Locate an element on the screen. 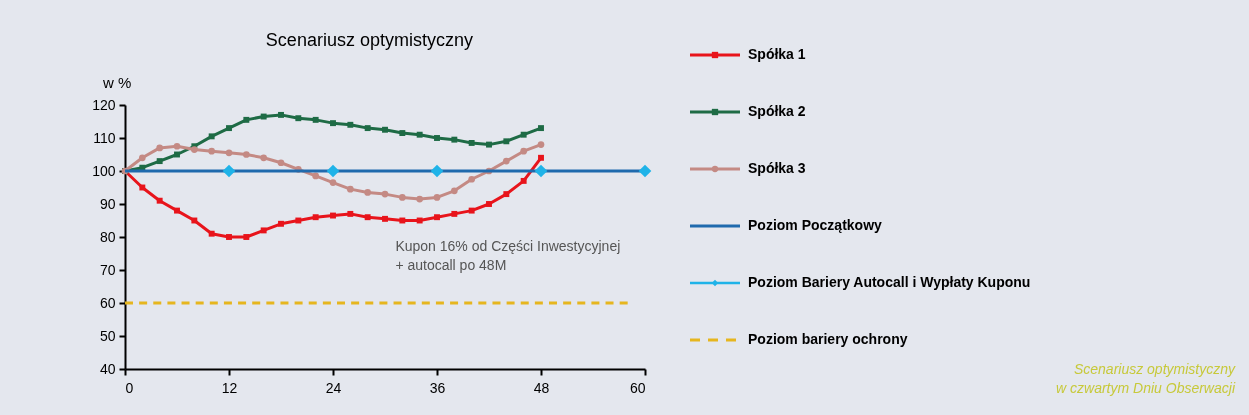 This screenshot has width=1249, height=415. y-tick-label: 40 is located at coordinates (107, 368).